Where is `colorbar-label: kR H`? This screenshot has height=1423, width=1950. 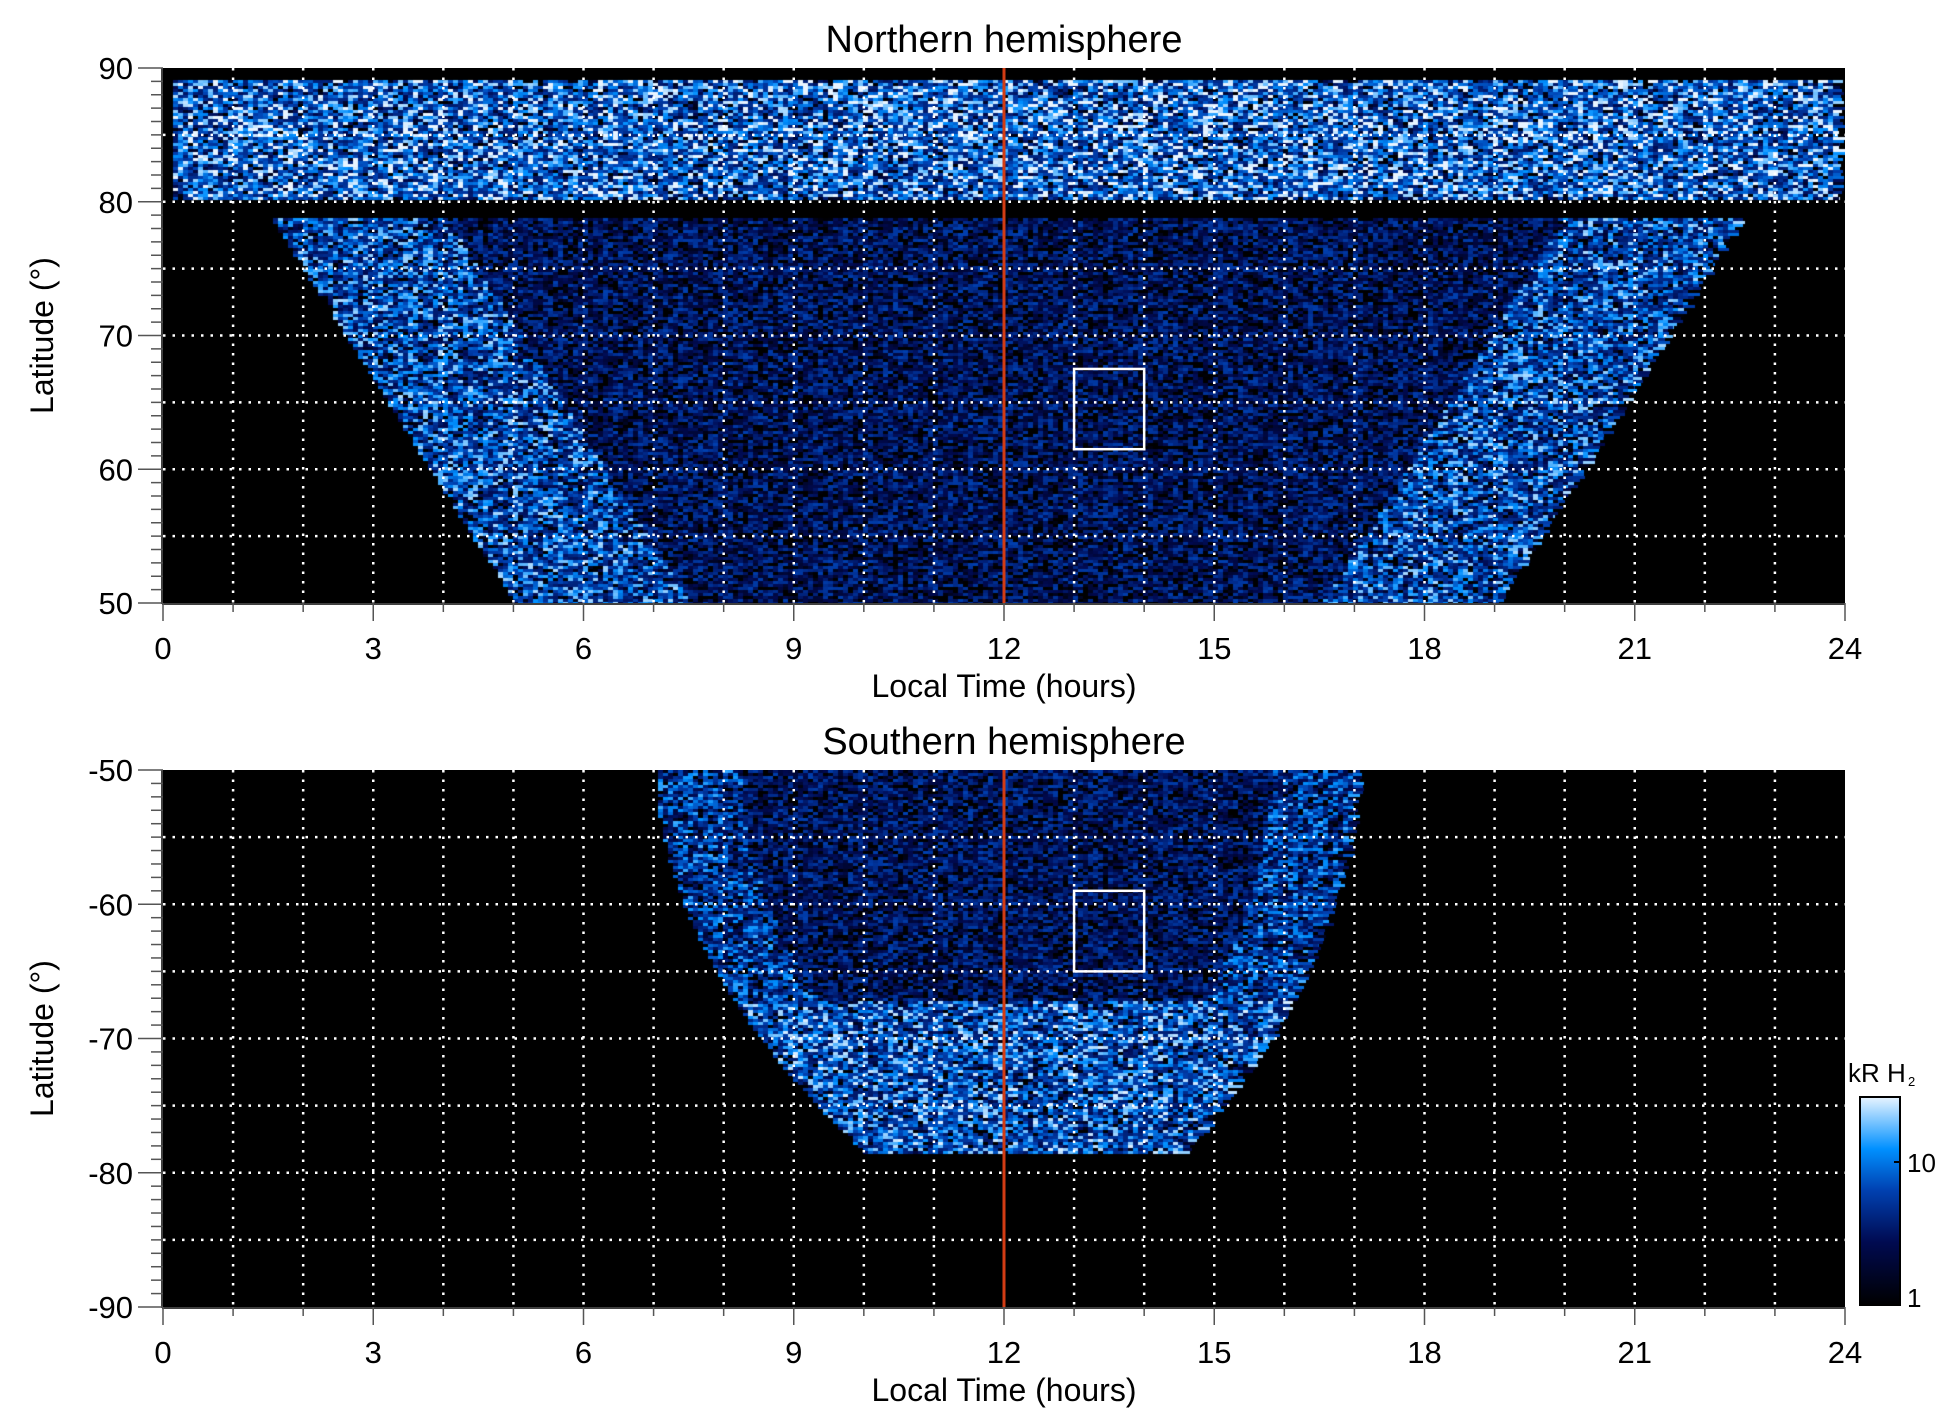
colorbar-label: kR H is located at coordinates (1877, 1073).